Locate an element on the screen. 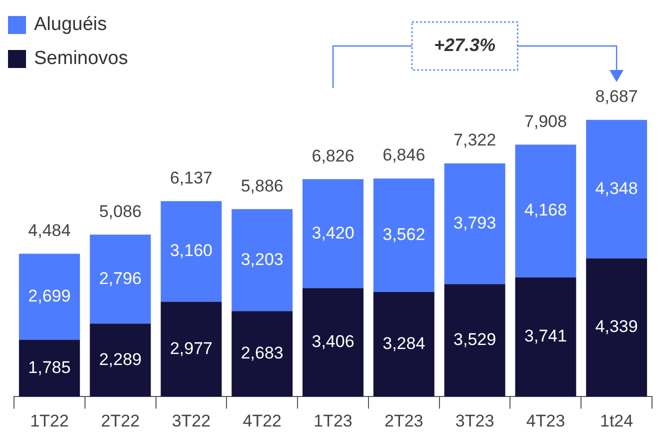 The height and width of the screenshot is (443, 666). data-label: 3,793 is located at coordinates (475, 222).